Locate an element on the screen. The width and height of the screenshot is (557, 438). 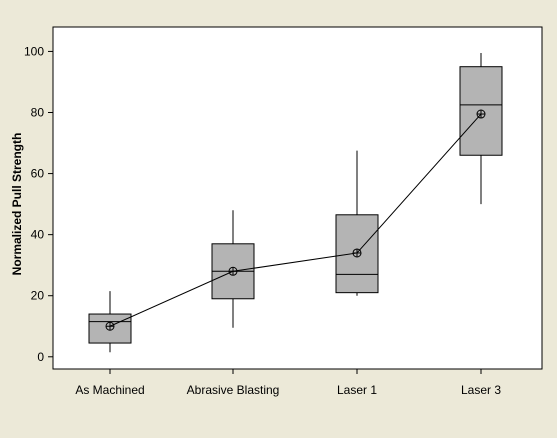
y-tick-label: 20 is located at coordinates (38, 296).